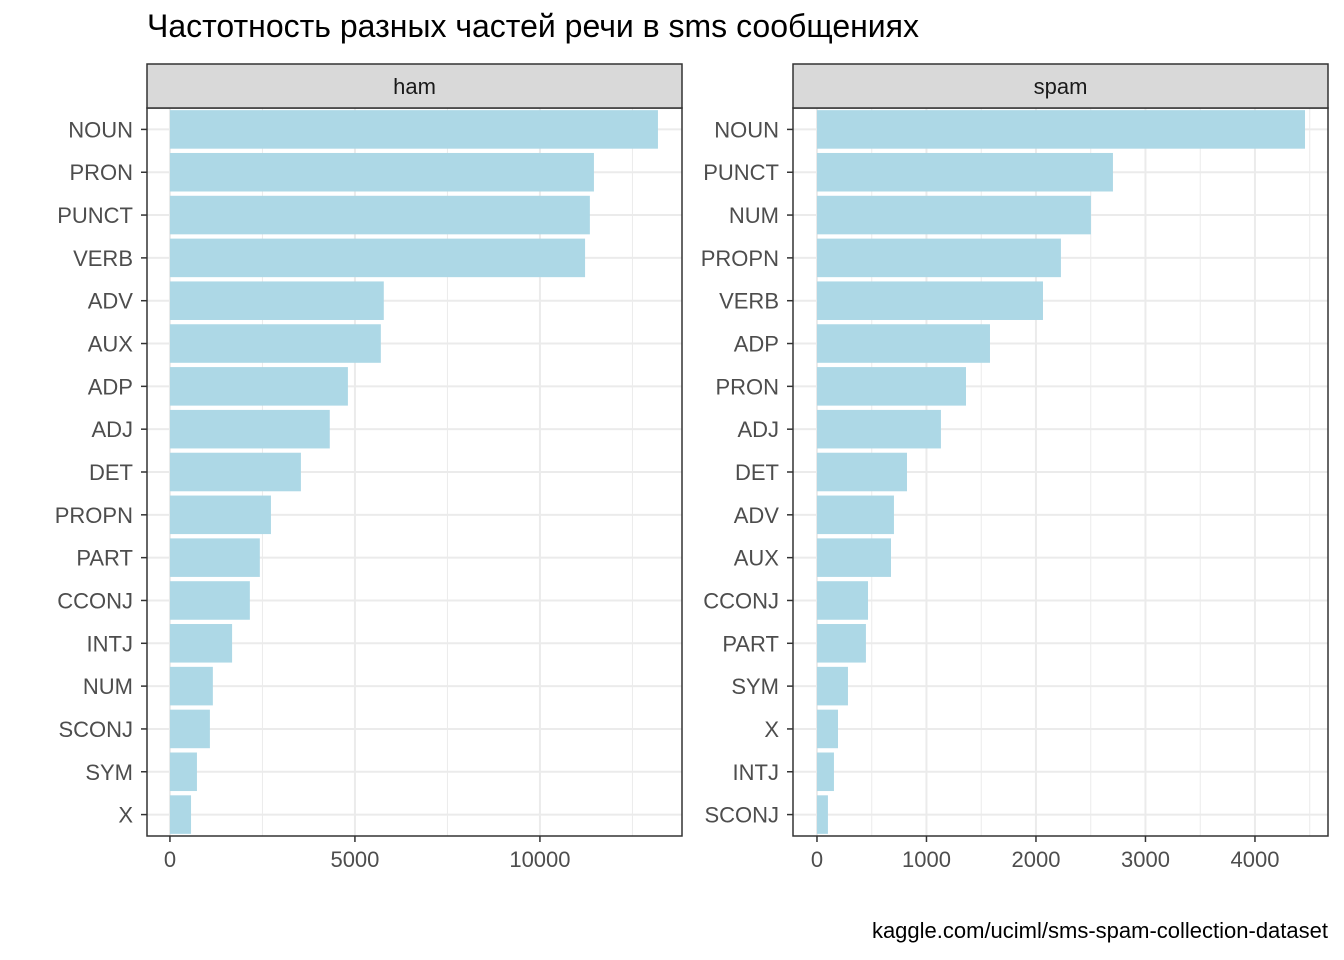 This screenshot has height=960, width=1344. I want to click on bar-spam-intj, so click(825, 772).